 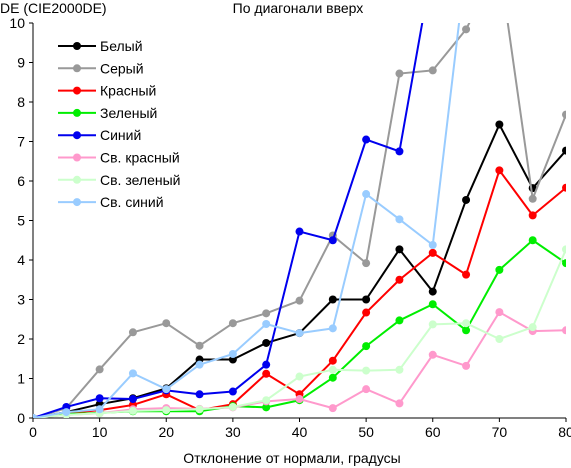 What do you see at coordinates (291, 458) in the screenshot?
I see `x-axis-label: Отклонение от нормали, градусы` at bounding box center [291, 458].